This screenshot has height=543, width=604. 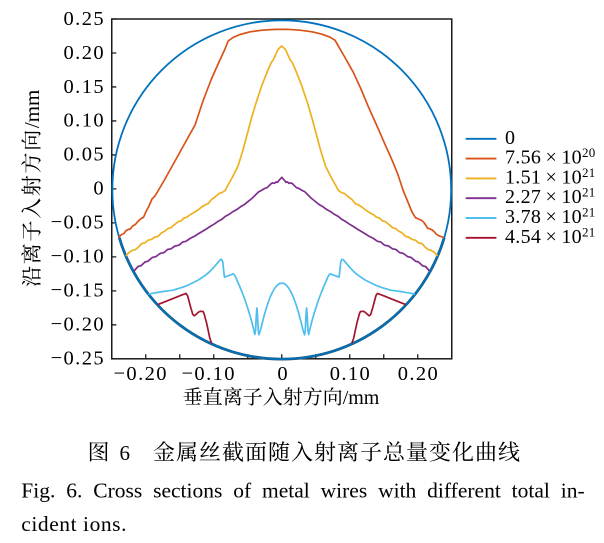 What do you see at coordinates (84, 87) in the screenshot?
I see `svg-text: 0.15` at bounding box center [84, 87].